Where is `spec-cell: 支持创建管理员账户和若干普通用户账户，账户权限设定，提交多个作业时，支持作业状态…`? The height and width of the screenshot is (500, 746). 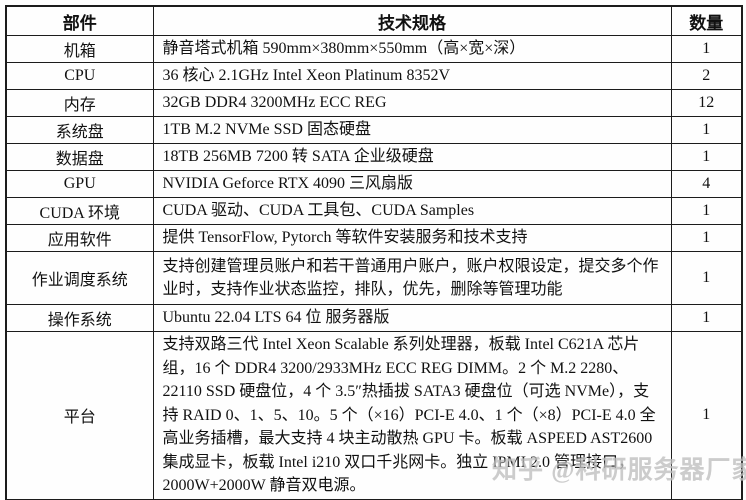 spec-cell: 支持创建管理员账户和若干普通用户账户，账户权限设定，提交多个作业时，支持作业状态… is located at coordinates (412, 278).